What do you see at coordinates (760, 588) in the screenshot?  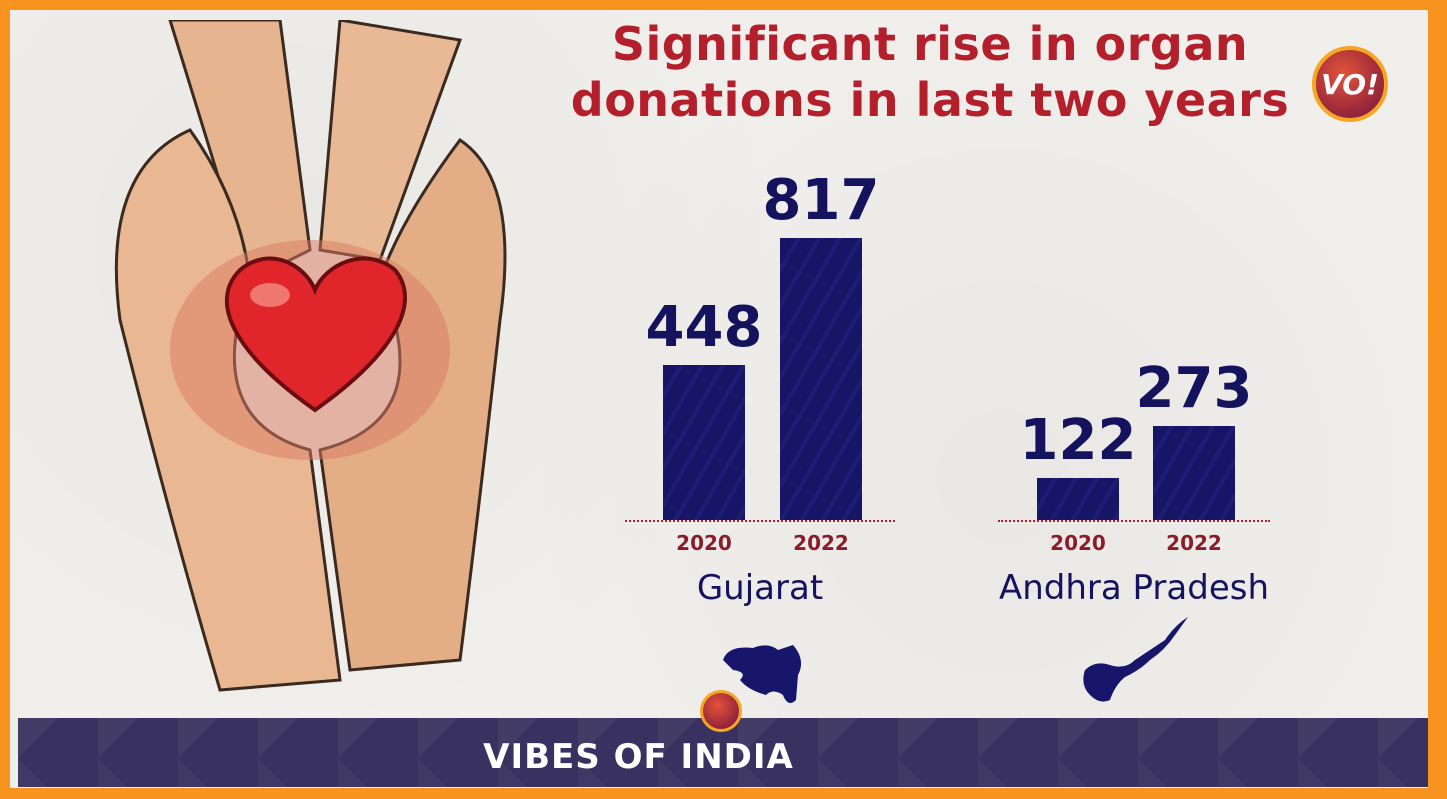 I see `gujarat-state-label: Gujarat` at bounding box center [760, 588].